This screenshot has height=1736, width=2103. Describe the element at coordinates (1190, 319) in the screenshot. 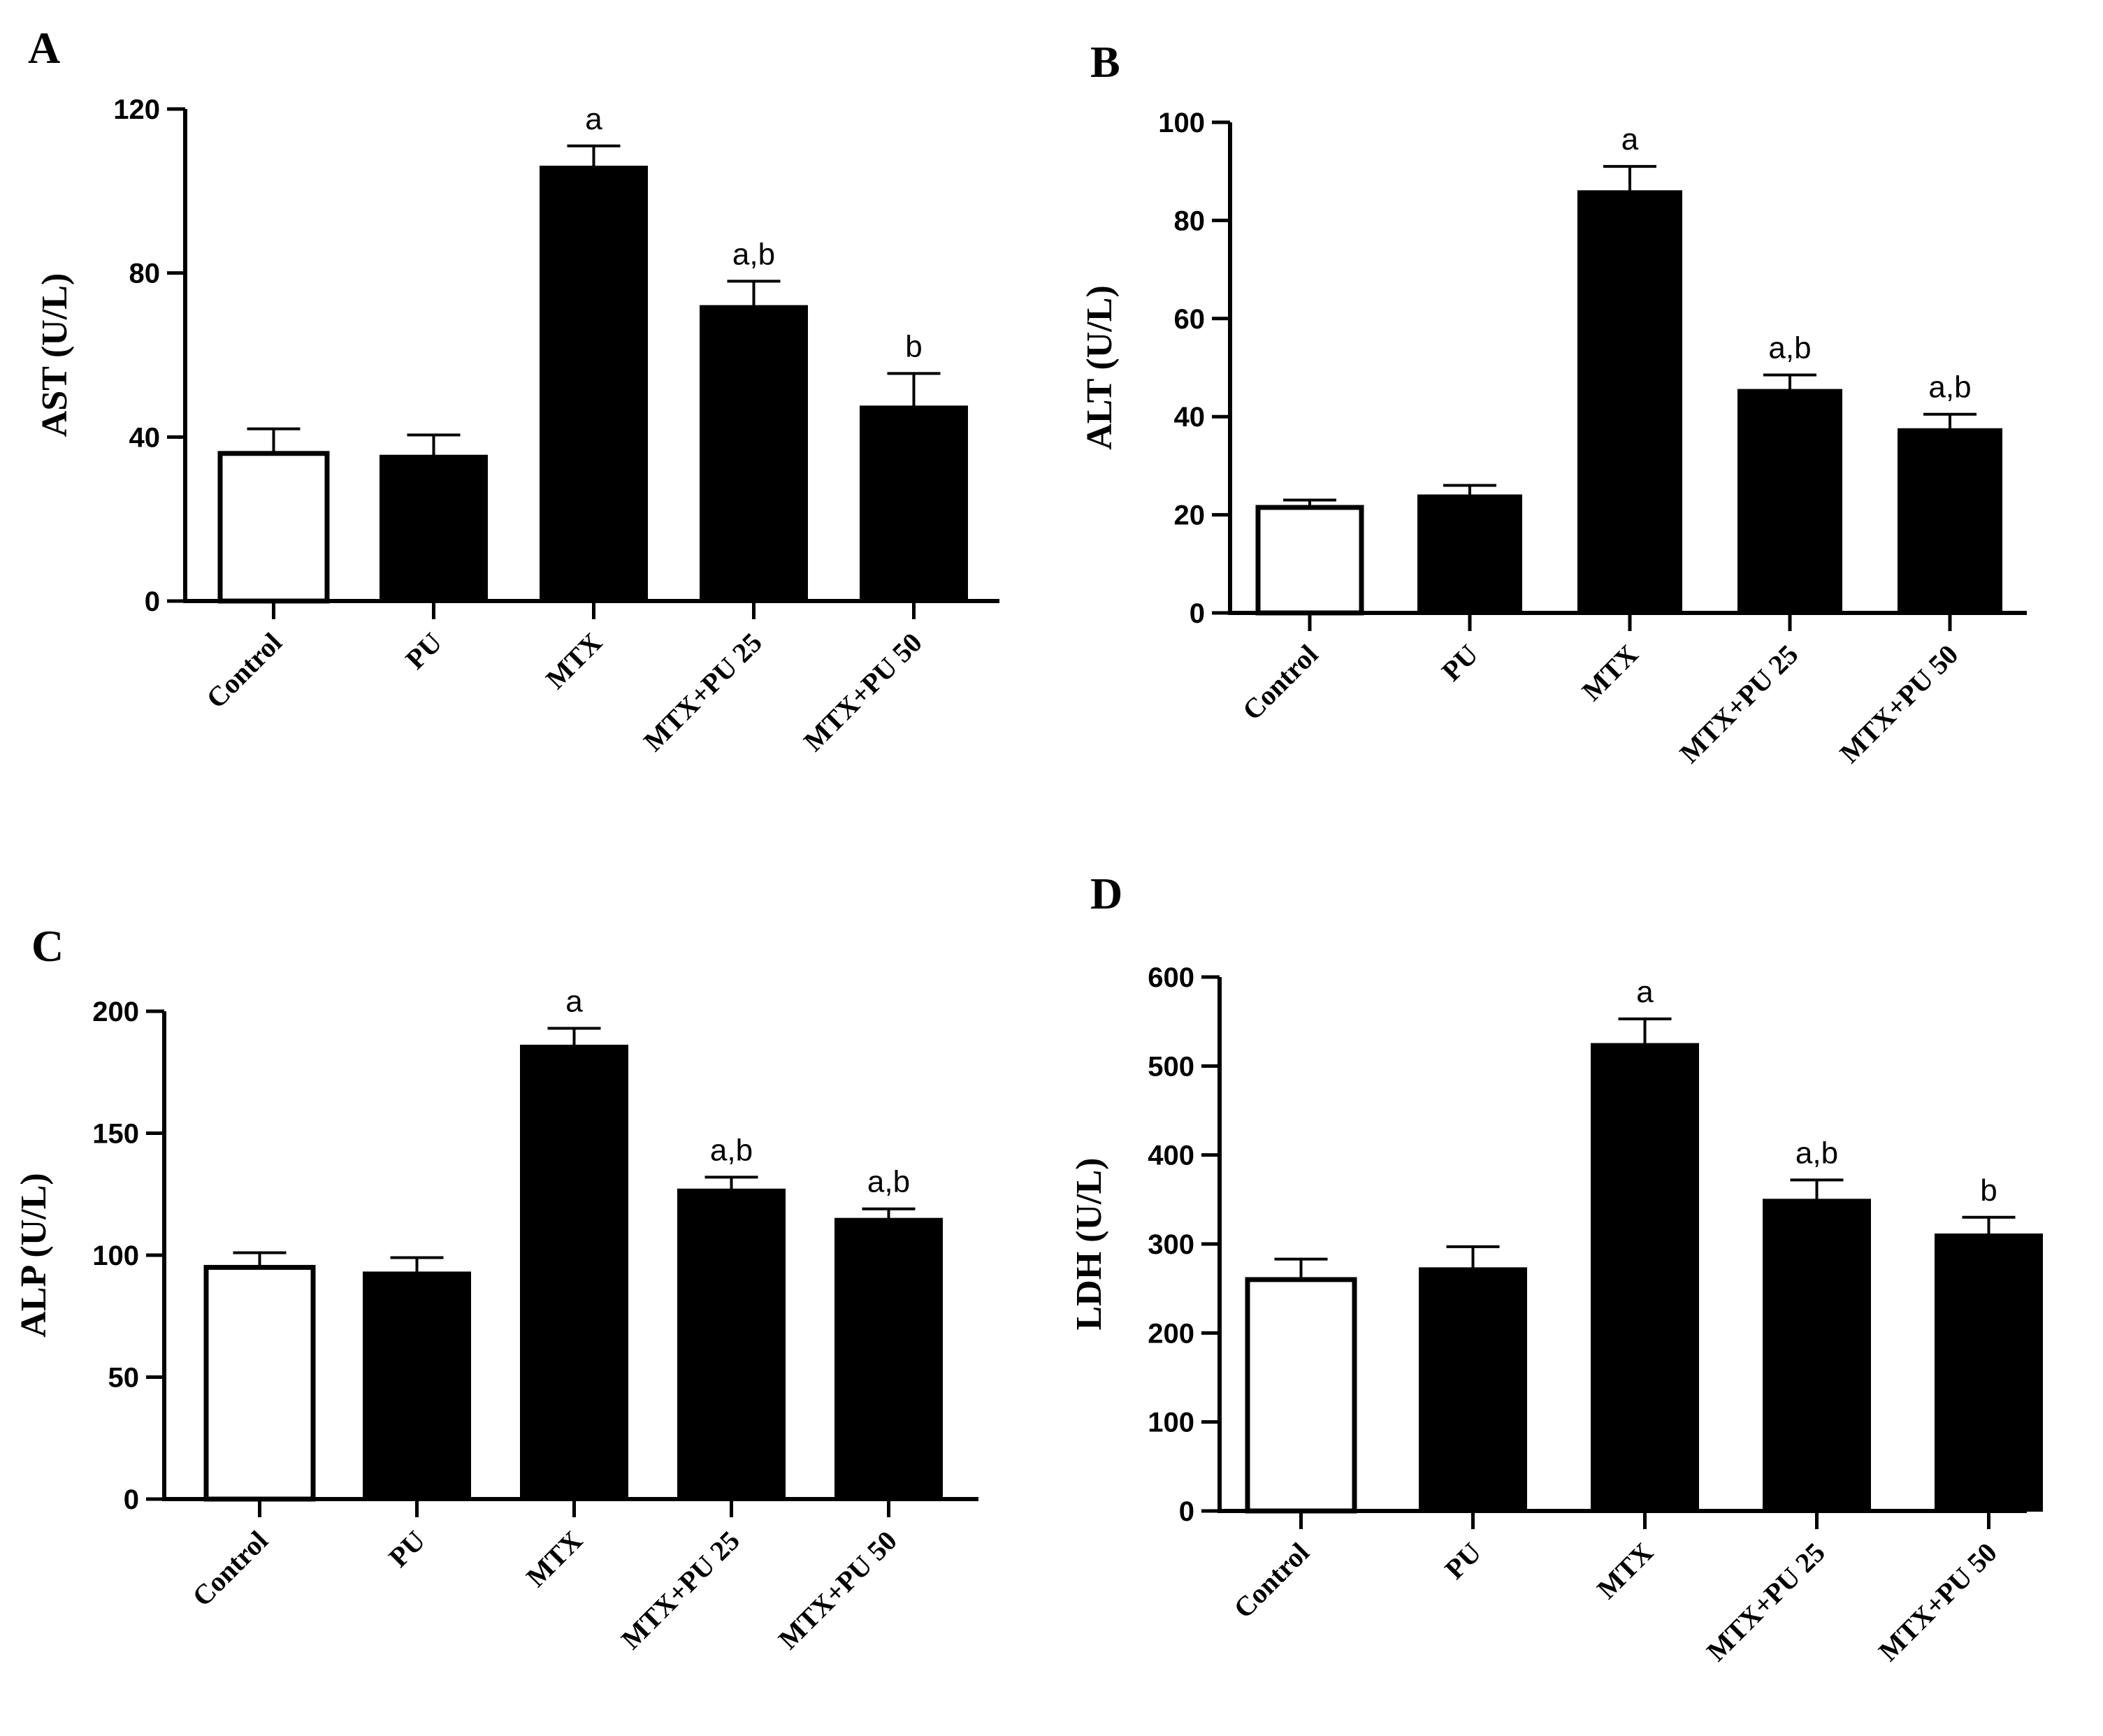

I see `y-tick-label: 60` at that location.